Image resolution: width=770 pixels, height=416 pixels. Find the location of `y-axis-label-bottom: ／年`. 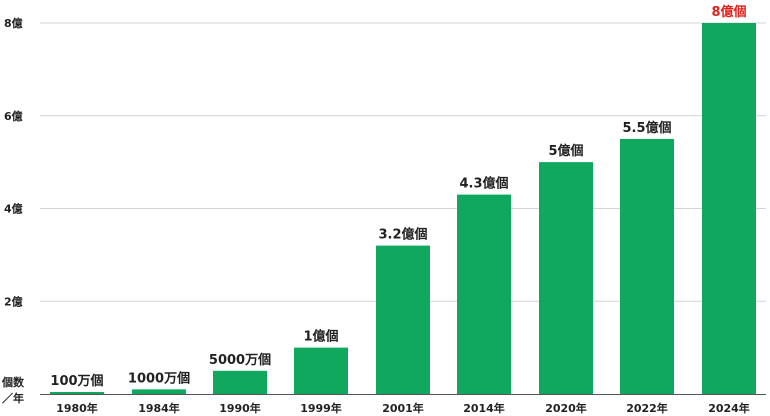

y-axis-label-bottom: ／年 is located at coordinates (13, 398).